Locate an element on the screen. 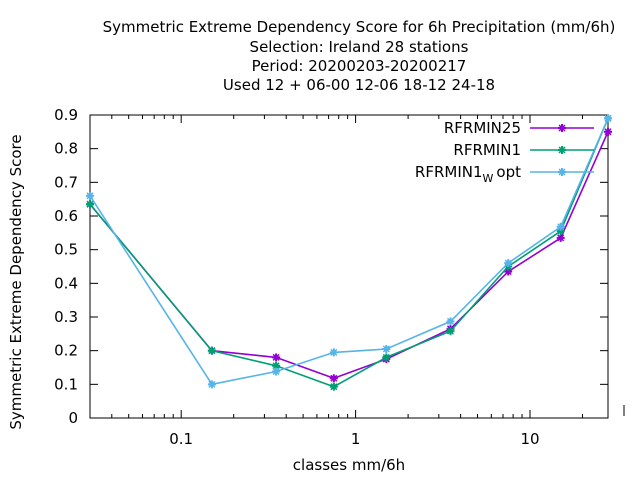  legend-label: RFRMIN1W opt is located at coordinates (468, 174).